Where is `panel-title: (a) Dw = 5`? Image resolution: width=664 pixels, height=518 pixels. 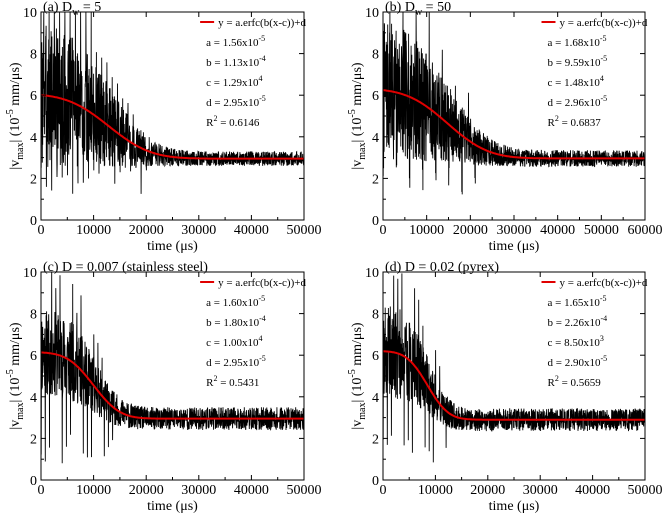
panel-title: (a) Dw = 5 is located at coordinates (72, 9).